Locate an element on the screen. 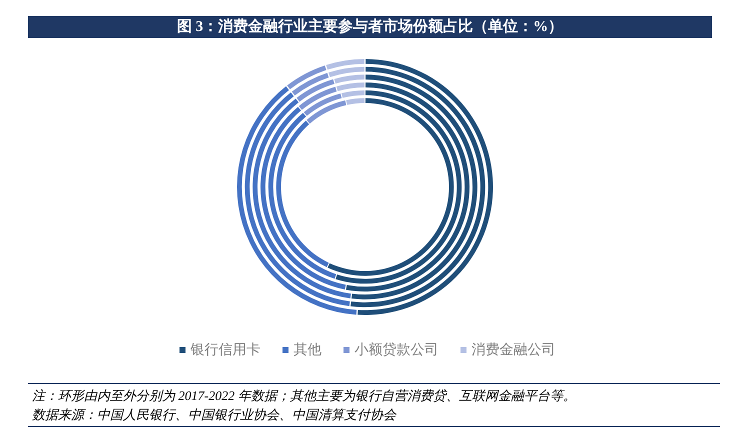 This screenshot has height=435, width=735. legend-label: 消费金融公司 is located at coordinates (514, 350).